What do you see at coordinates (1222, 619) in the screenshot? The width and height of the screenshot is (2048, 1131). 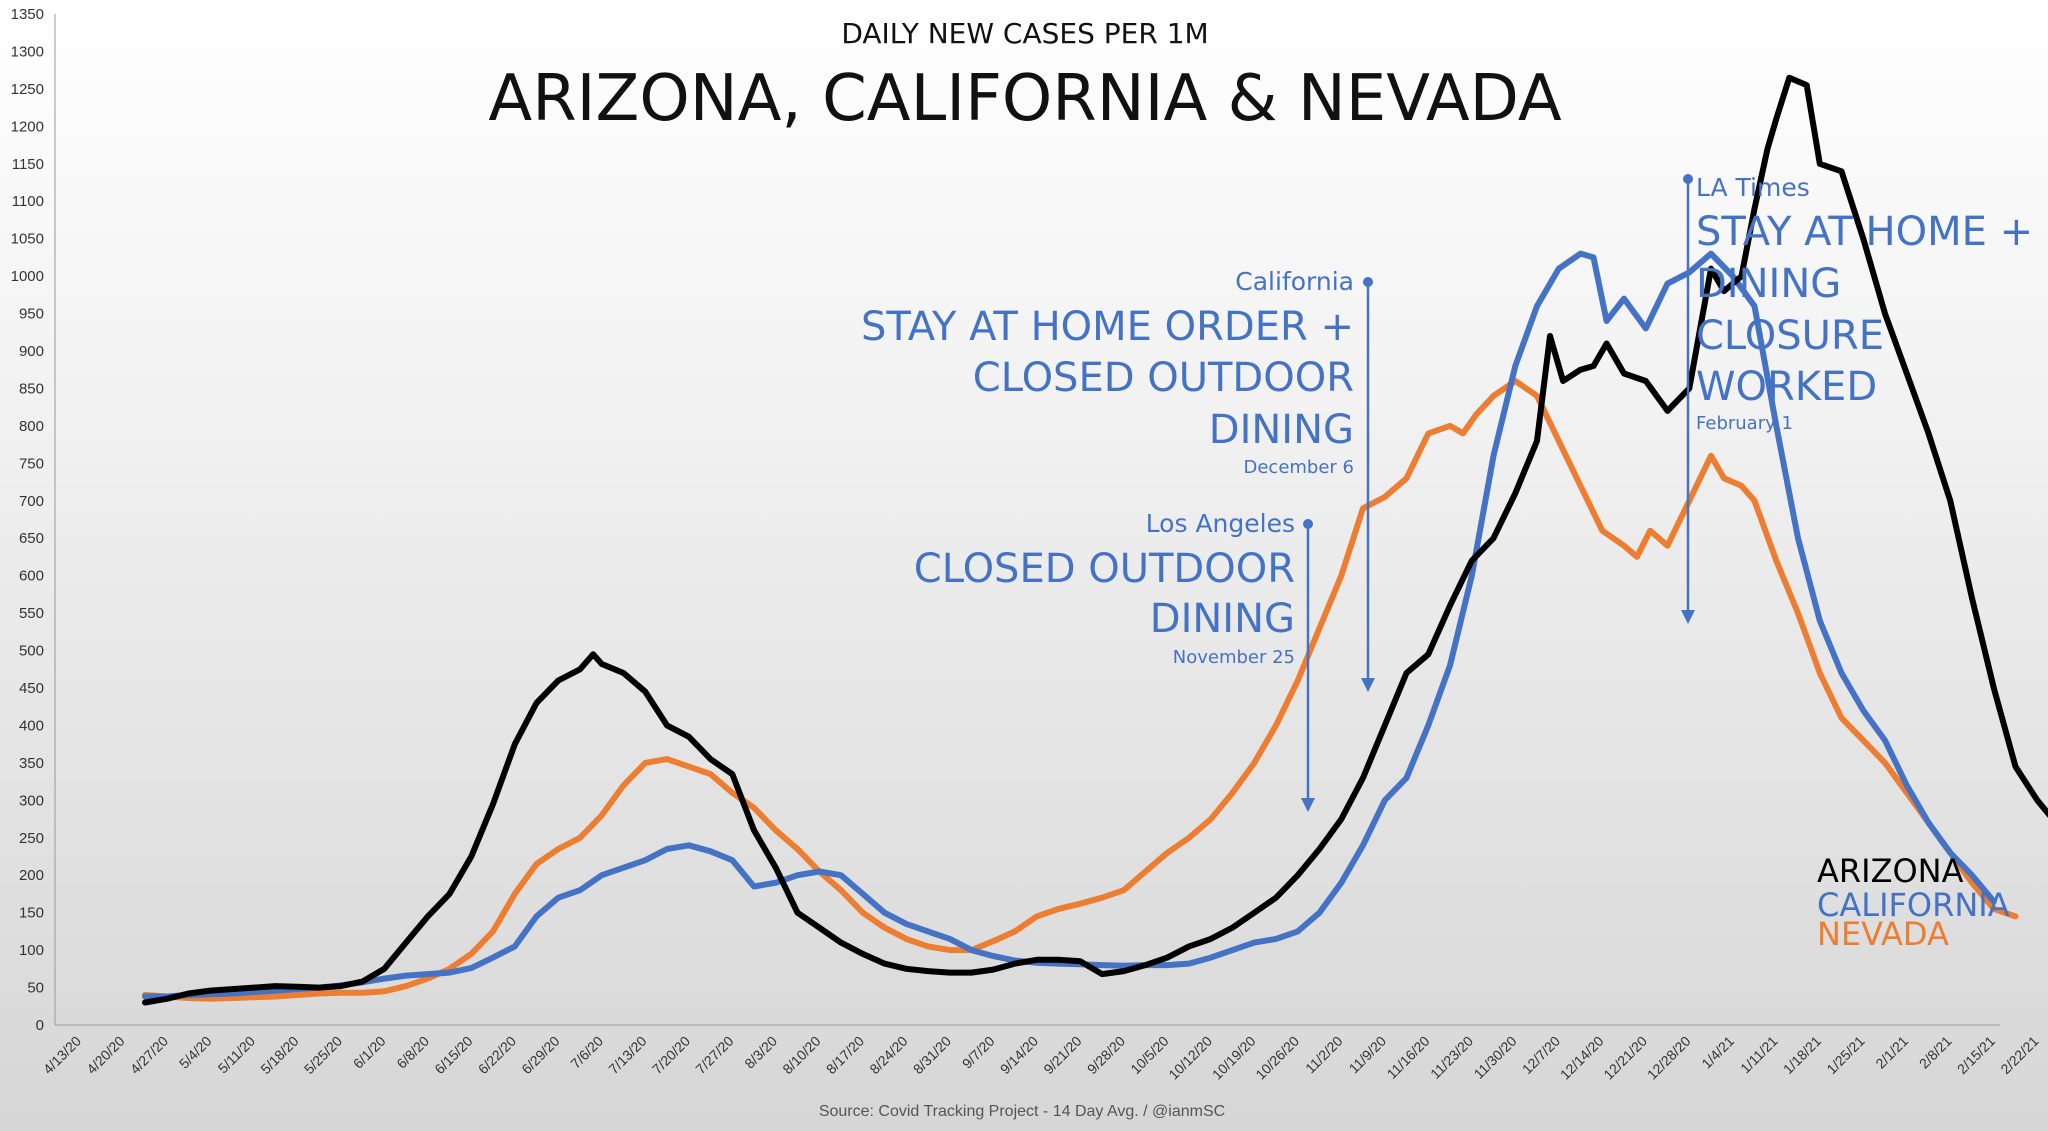 I see `annotation-los-angeles-line-2: DINING` at bounding box center [1222, 619].